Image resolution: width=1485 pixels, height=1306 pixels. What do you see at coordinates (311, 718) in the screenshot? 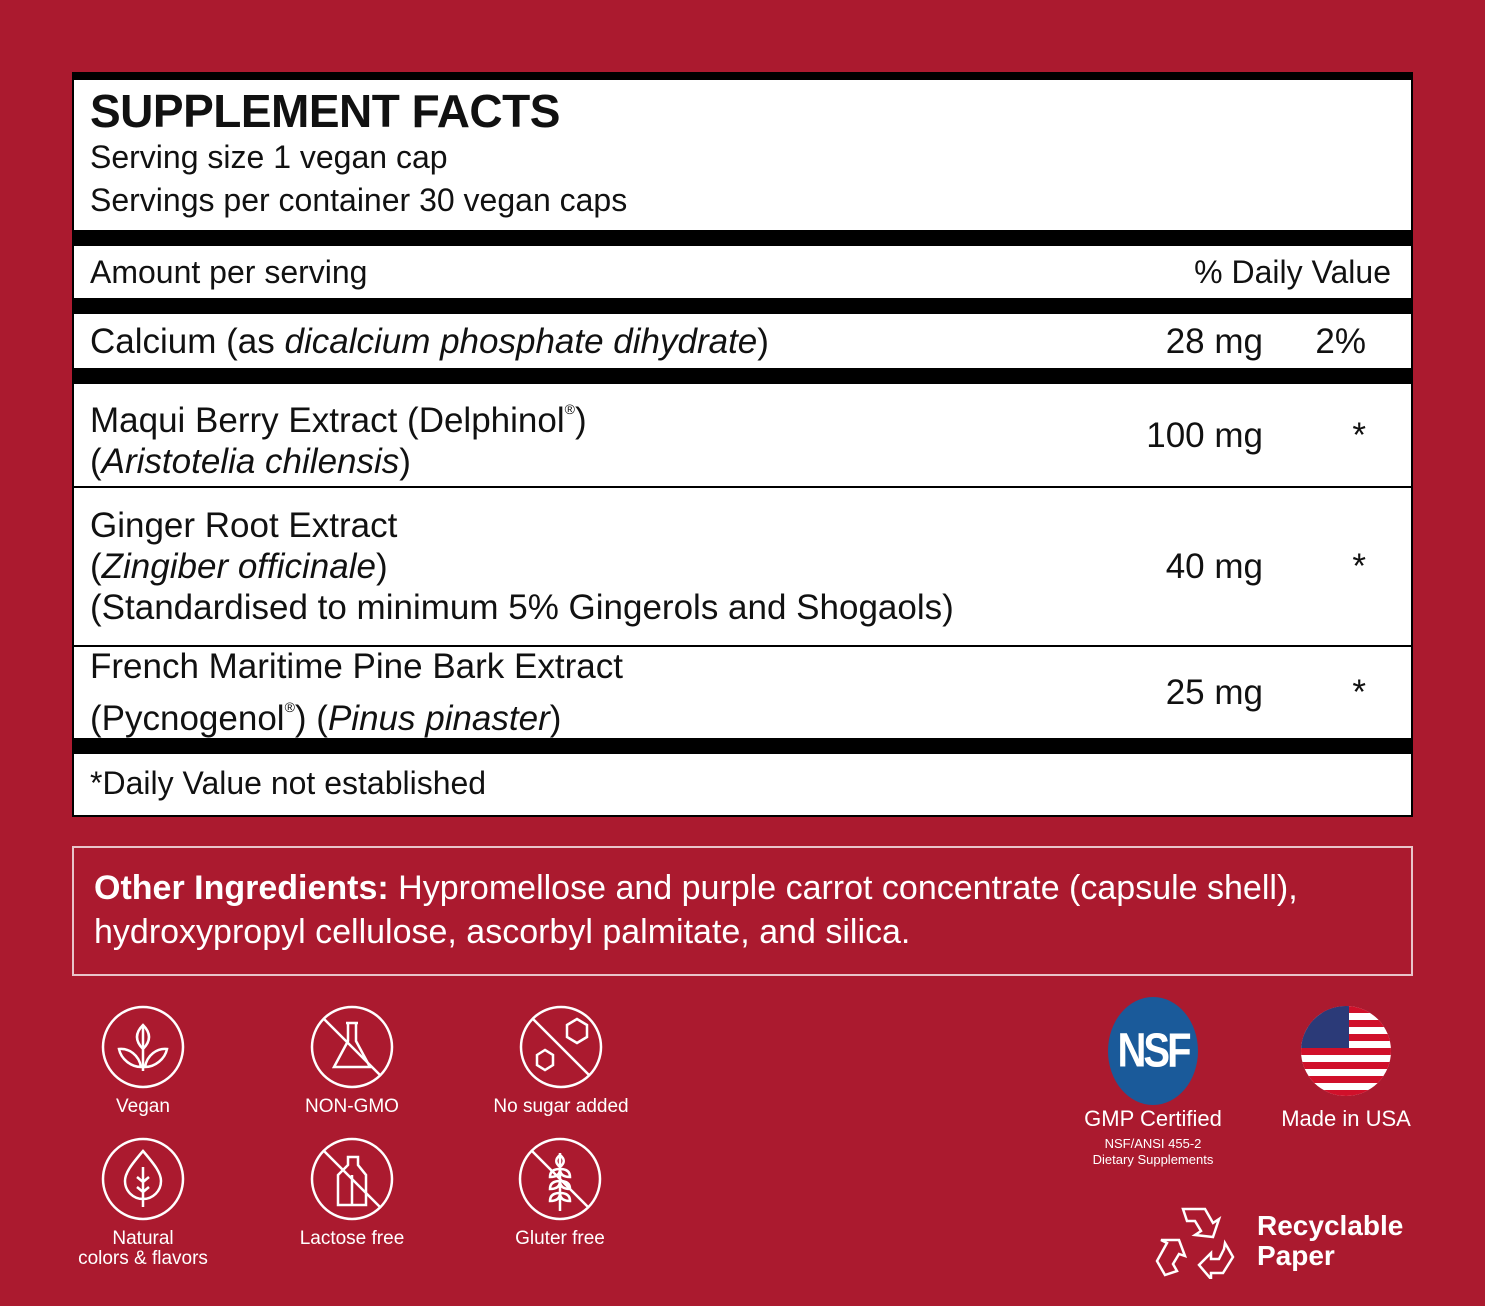
I see `paren: ) (` at bounding box center [311, 718].